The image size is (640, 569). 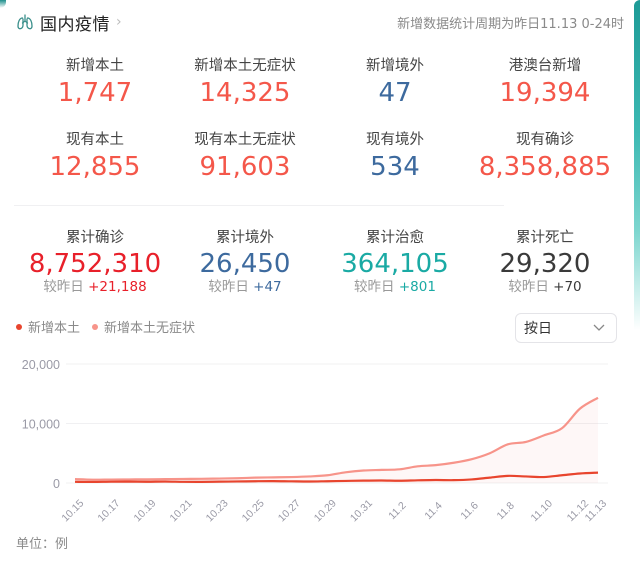 I want to click on stat-period-note: 新增数据统计周期为昨日11.13 0-24时, so click(x=510, y=24).